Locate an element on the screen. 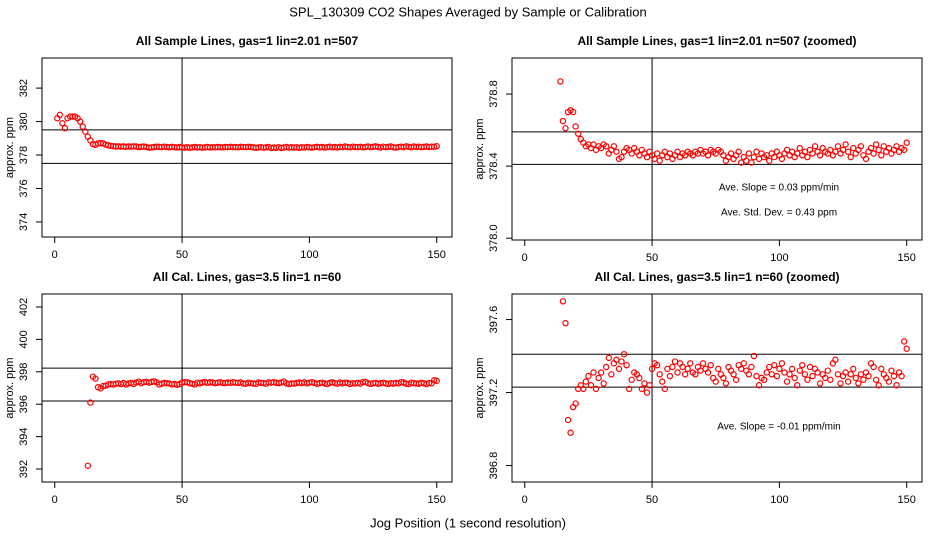 The width and height of the screenshot is (936, 545). y-tick-label: 402 is located at coordinates (24, 307).